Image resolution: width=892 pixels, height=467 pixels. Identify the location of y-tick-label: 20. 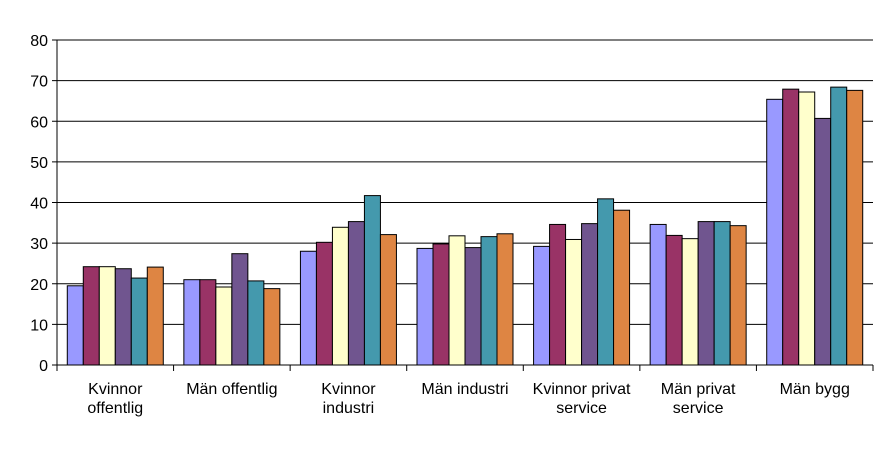
(39, 285).